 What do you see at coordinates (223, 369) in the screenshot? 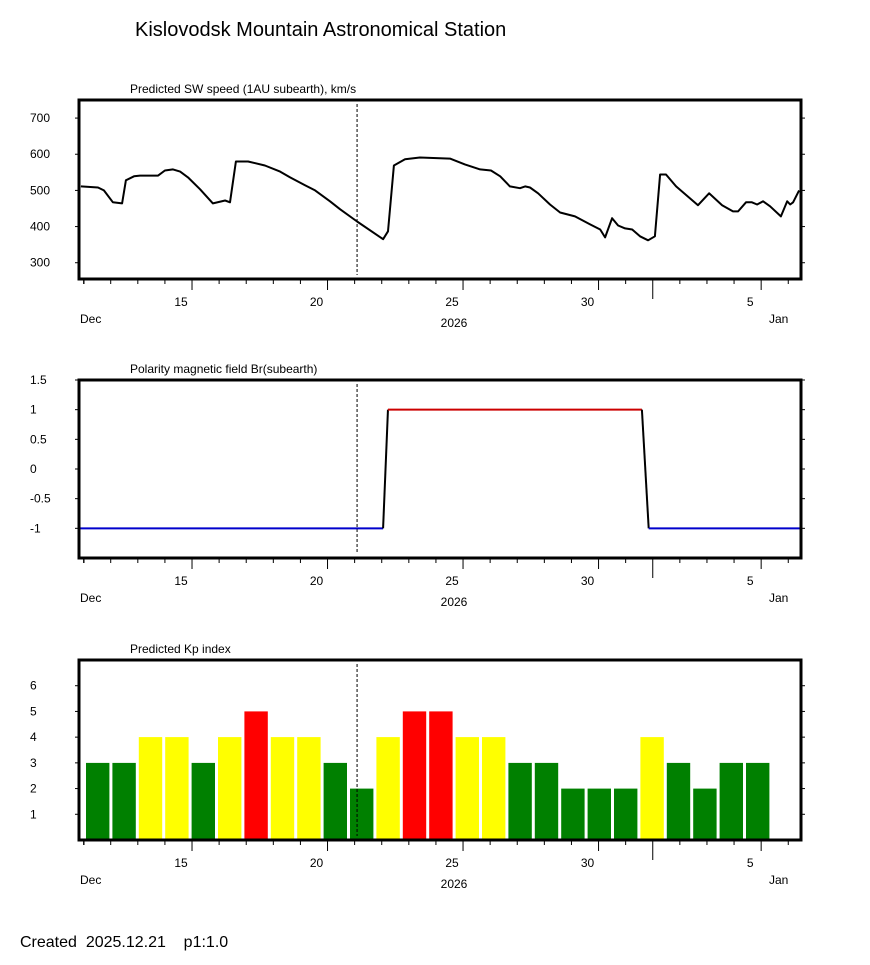
I see `polarity-chart-title: Polarity magnetic field Br(subearth)` at bounding box center [223, 369].